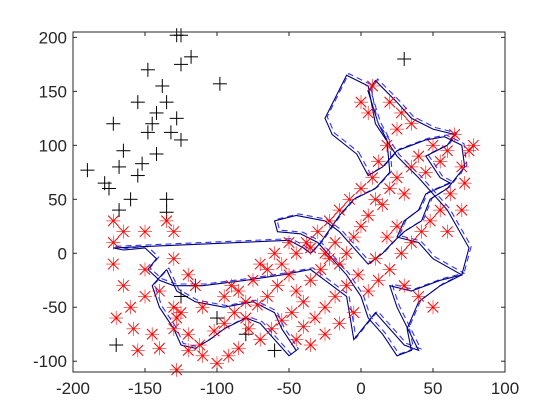 The height and width of the screenshot is (420, 560). I want to click on y-tick-label: -100, so click(50, 361).